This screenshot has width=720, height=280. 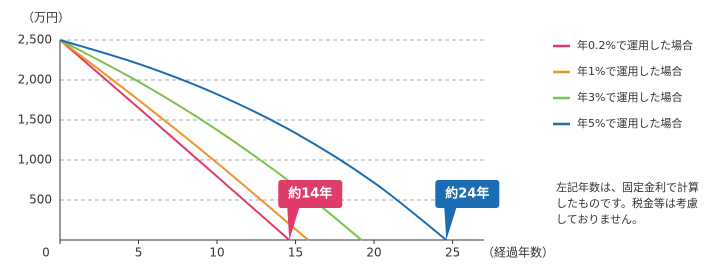 What do you see at coordinates (46, 253) in the screenshot?
I see `x-tick-label: 0` at bounding box center [46, 253].